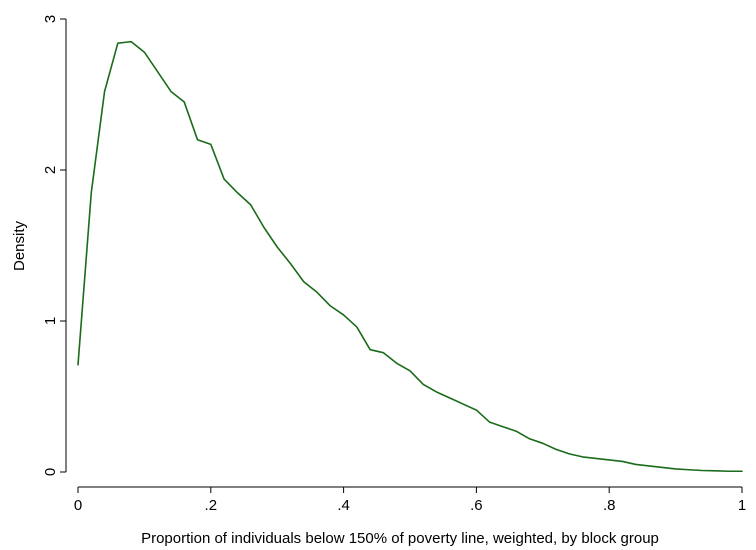 The image size is (756, 550). Describe the element at coordinates (50, 472) in the screenshot. I see `y-tick-label: 0` at that location.